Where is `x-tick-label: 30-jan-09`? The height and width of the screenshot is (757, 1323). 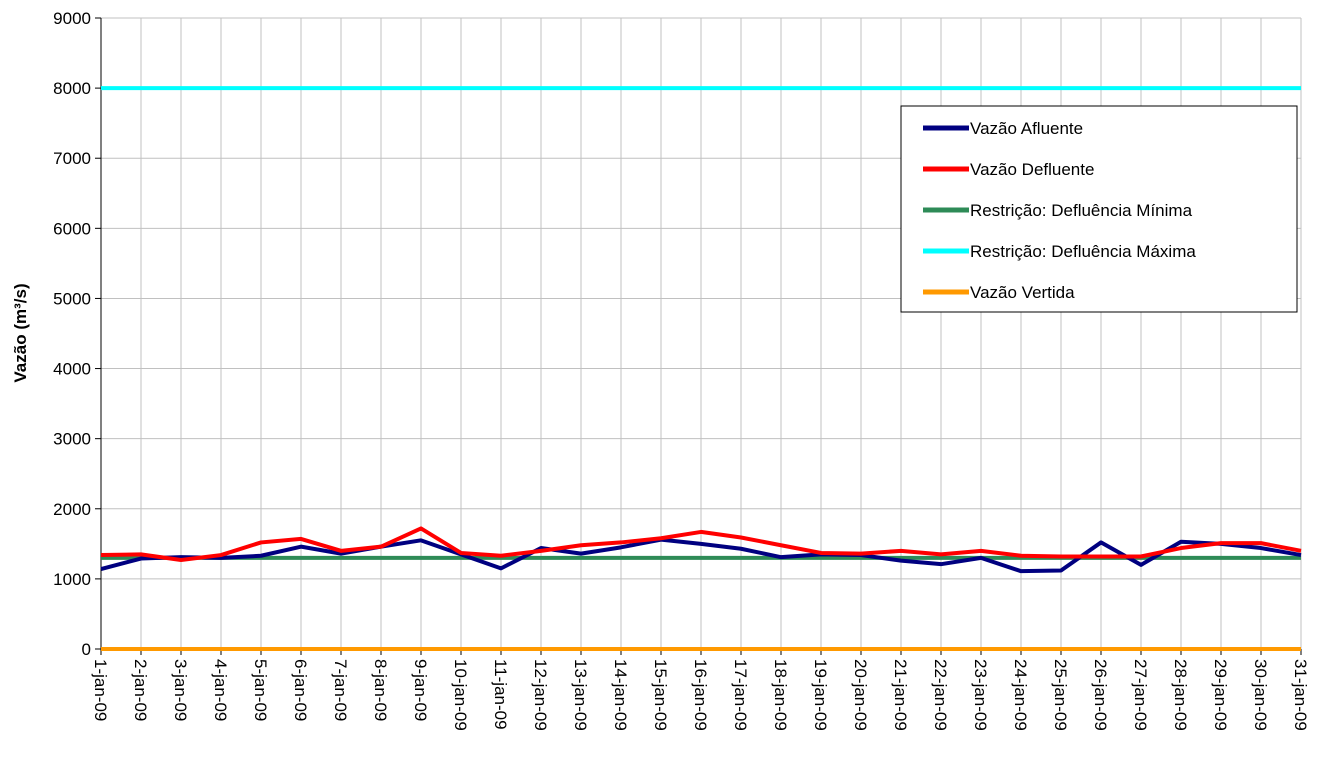 x-tick-label: 30-jan-09 is located at coordinates (1260, 695).